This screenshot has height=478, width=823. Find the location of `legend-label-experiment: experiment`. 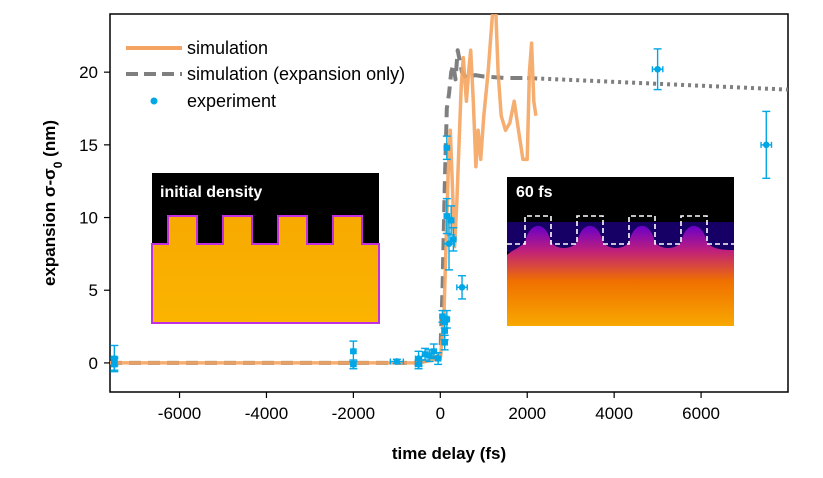

legend-label-experiment: experiment is located at coordinates (231, 101).